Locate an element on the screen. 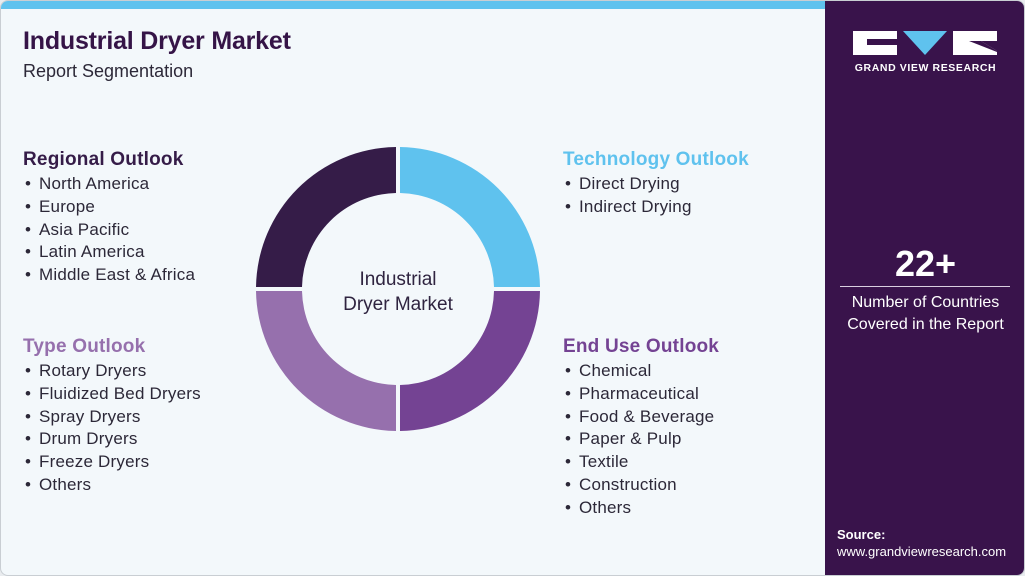 This screenshot has height=576, width=1025. page-title: Industrial Dryer Market is located at coordinates (157, 41).